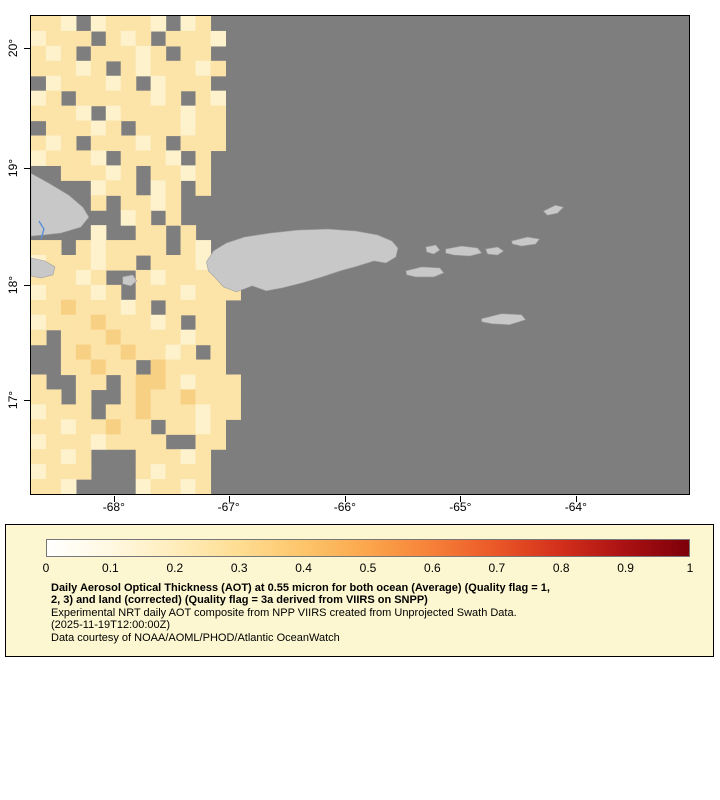 The height and width of the screenshot is (800, 720). Describe the element at coordinates (175, 568) in the screenshot. I see `colorbar-tick-label: 0.2` at that location.